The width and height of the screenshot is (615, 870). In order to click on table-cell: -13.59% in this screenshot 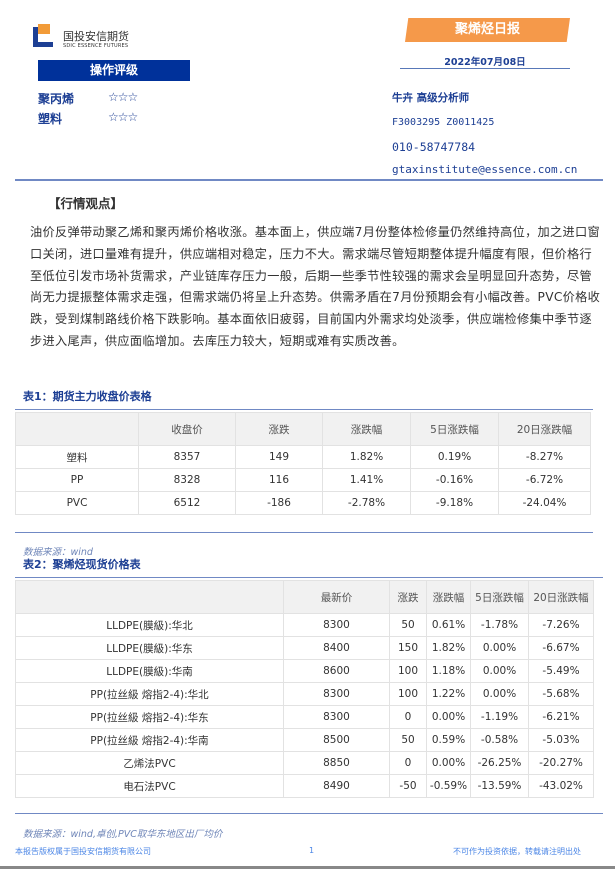, I will do `click(499, 786)`.